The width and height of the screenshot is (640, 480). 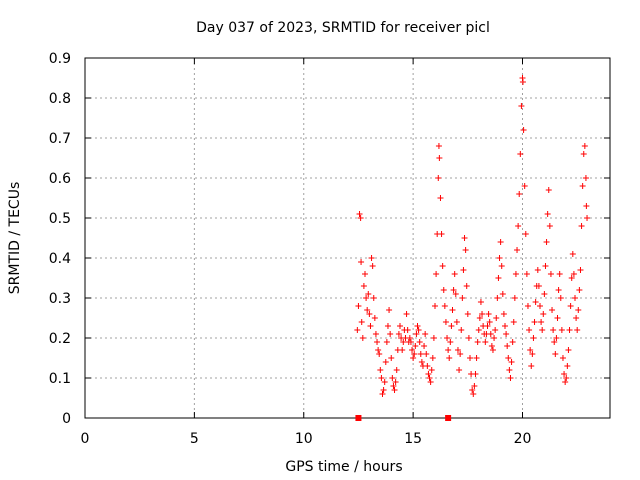 I want to click on y-tick-label: 0, so click(x=66, y=419).